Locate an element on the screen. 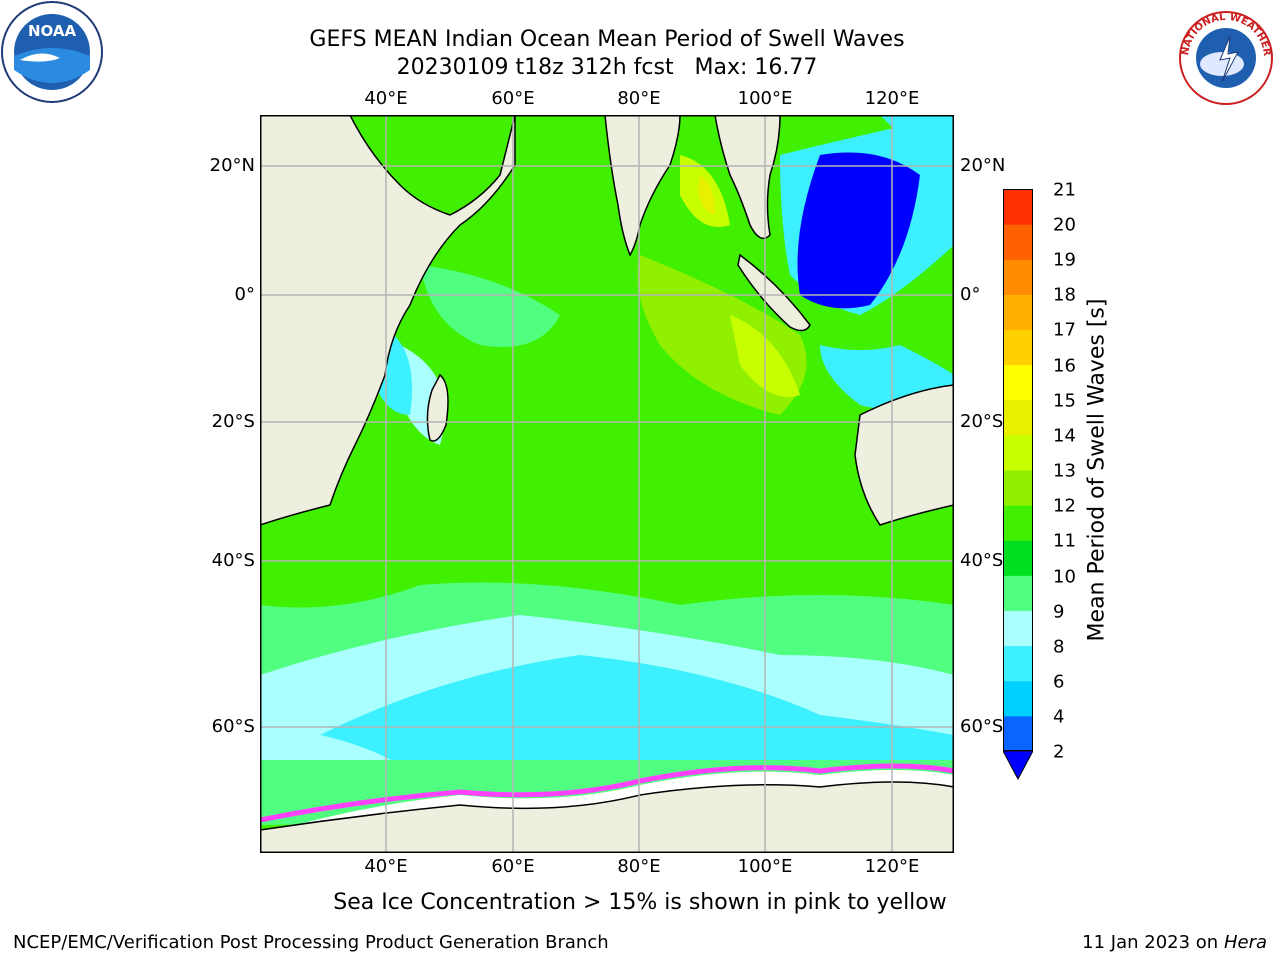 The image size is (1280, 960). colorbar-level: 8 is located at coordinates (1059, 647).